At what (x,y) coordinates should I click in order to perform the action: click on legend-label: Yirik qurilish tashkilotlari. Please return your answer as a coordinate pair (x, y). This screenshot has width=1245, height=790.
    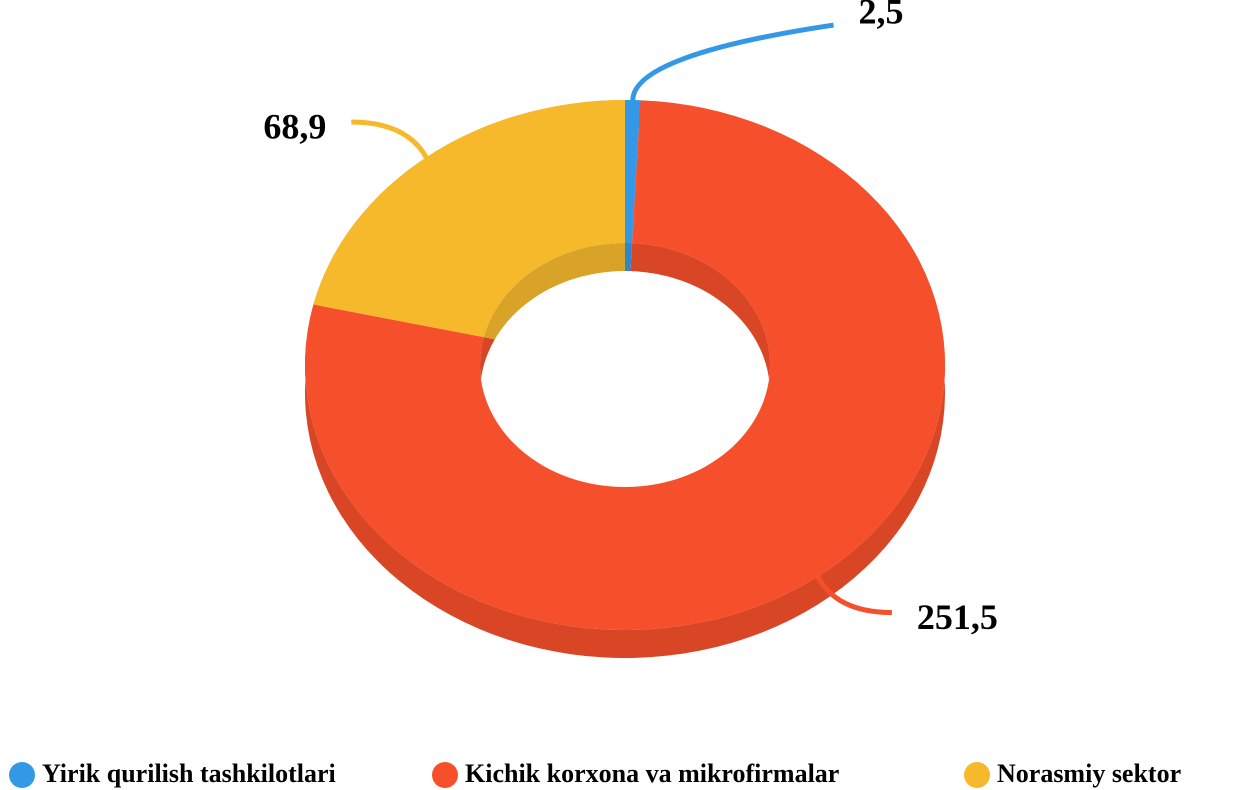
    Looking at the image, I should click on (189, 773).